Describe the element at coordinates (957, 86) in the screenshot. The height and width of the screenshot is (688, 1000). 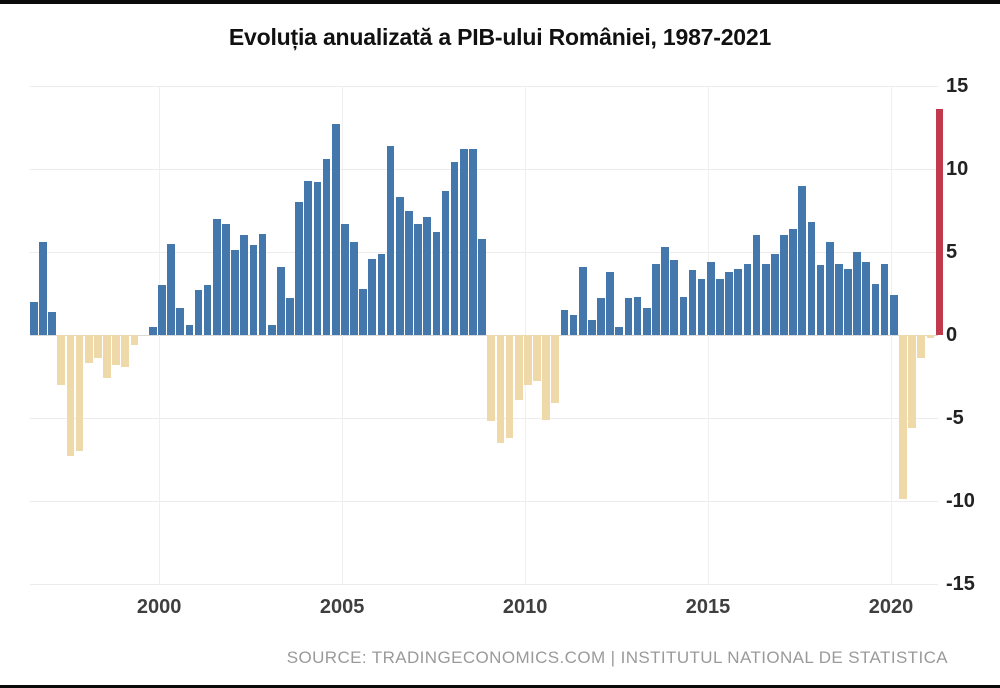
I see `y-tick-label: 15` at that location.